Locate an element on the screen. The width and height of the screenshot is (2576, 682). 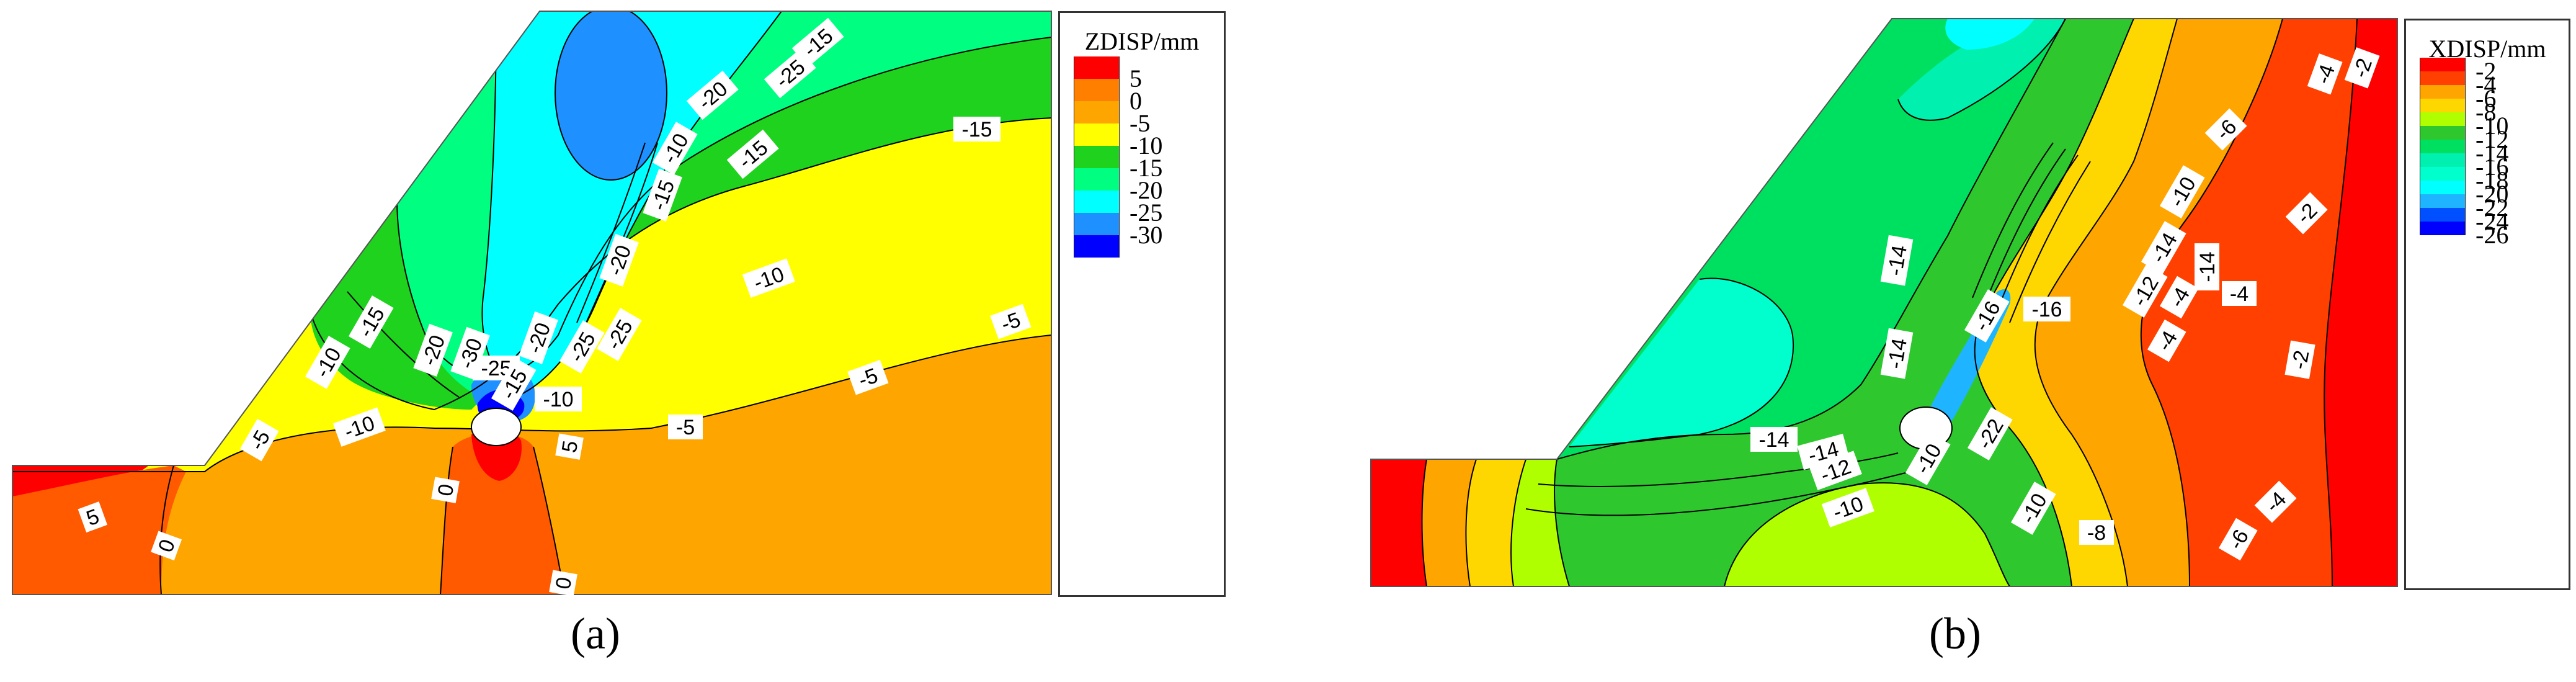
a-contour-label: -15 is located at coordinates (977, 129).